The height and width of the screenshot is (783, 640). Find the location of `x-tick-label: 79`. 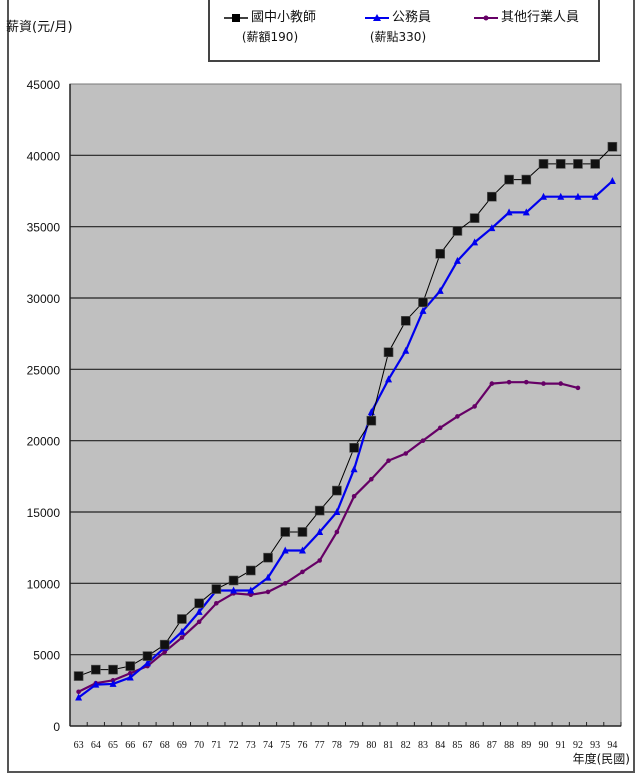

x-tick-label: 79 is located at coordinates (354, 745).